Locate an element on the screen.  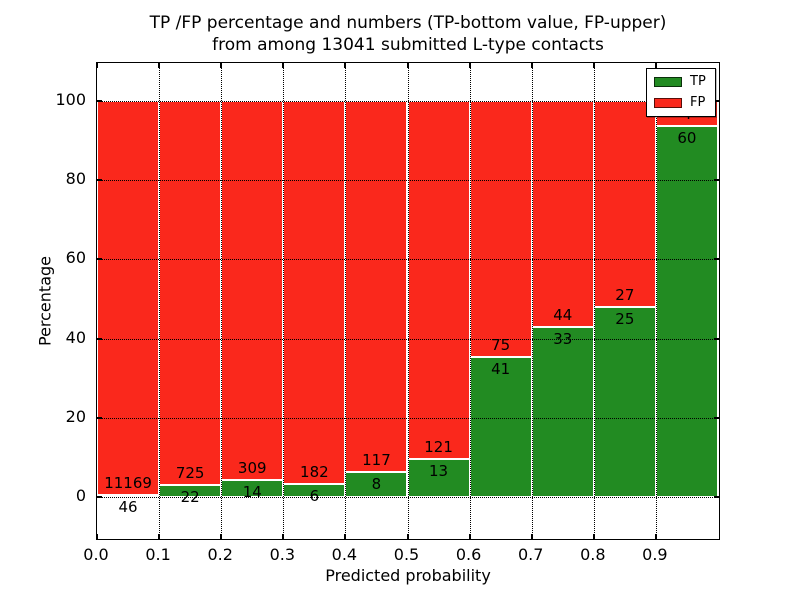
tp-count-label: 13 is located at coordinates (439, 470).